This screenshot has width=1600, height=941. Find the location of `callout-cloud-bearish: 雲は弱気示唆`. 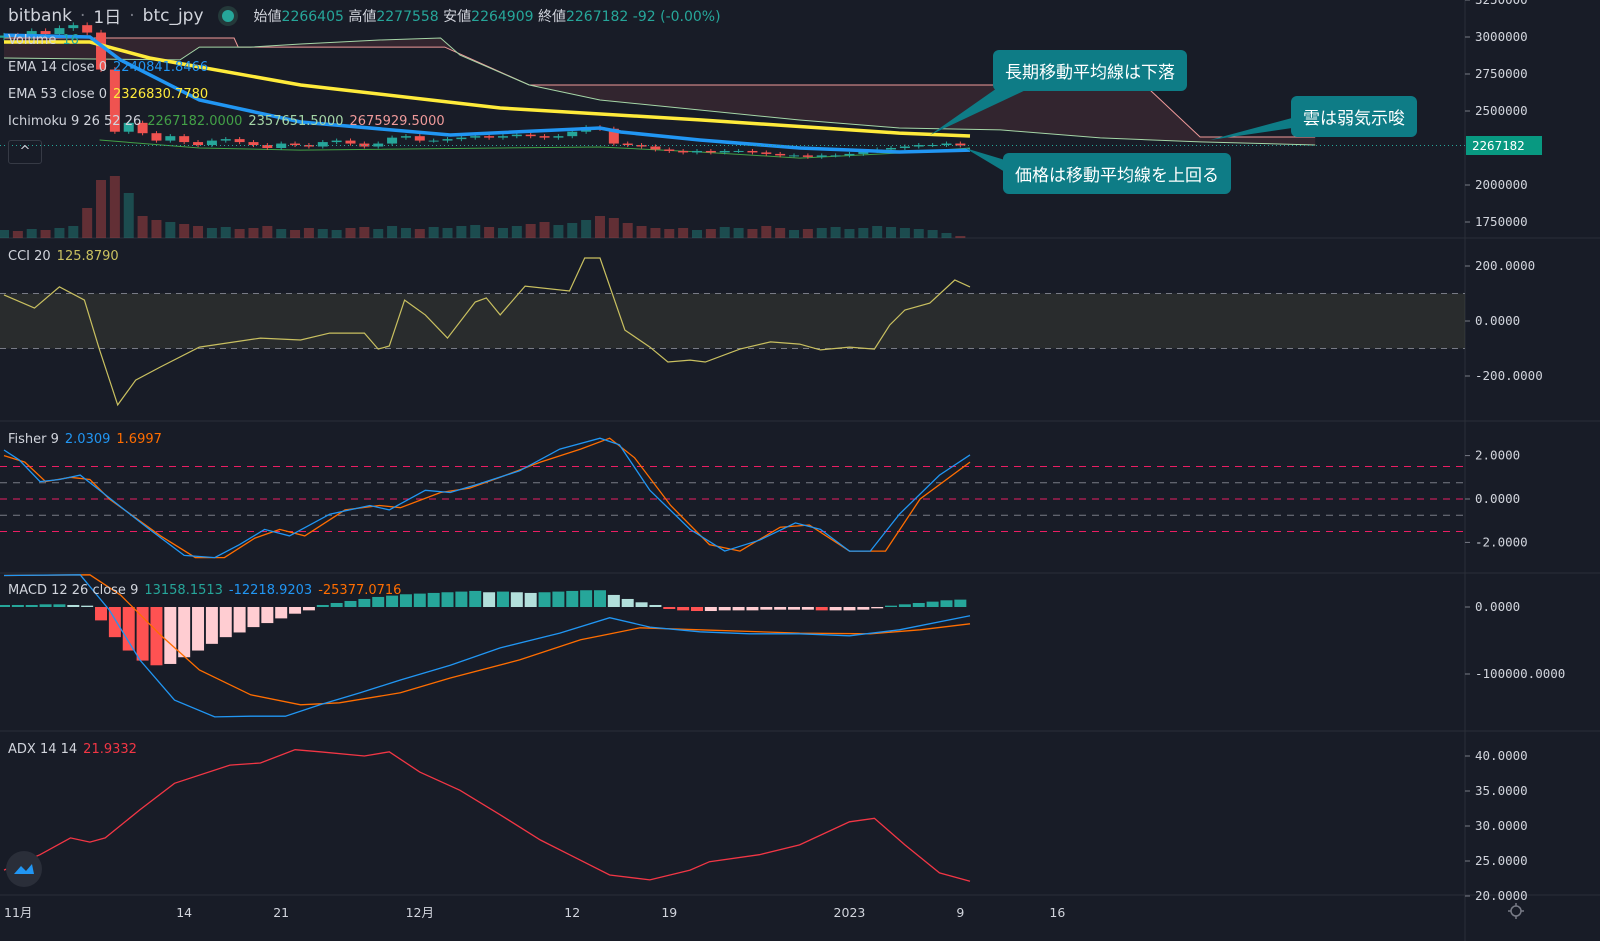

callout-cloud-bearish: 雲は弱気示唆 is located at coordinates (1354, 116).